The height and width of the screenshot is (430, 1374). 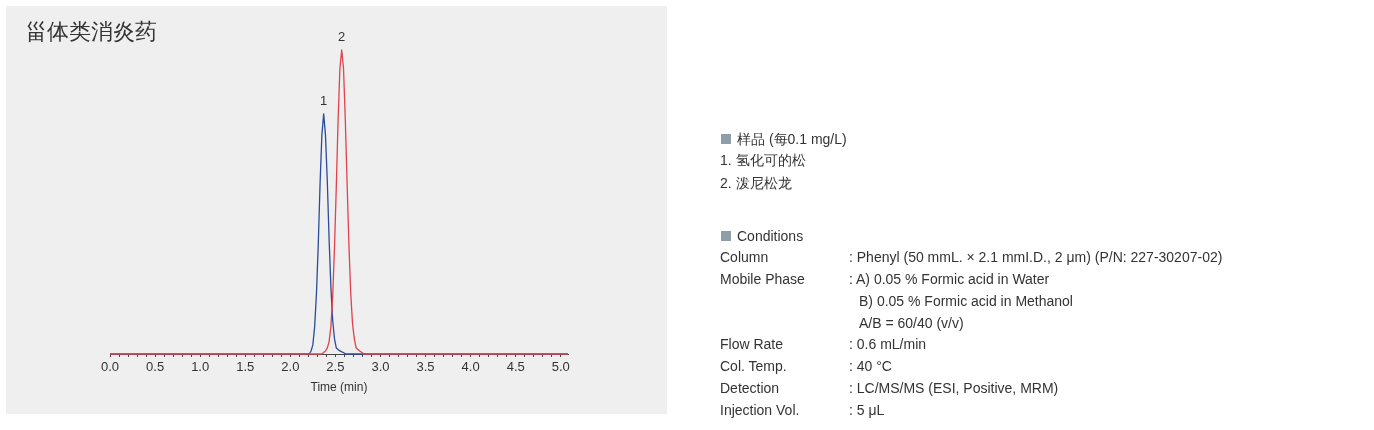 What do you see at coordinates (1036, 257) in the screenshot?
I see `text: : Phenyl (50 mmL. × 2.1 mmI.D., 2 μm) (P/N: 227-30207-02)` at bounding box center [1036, 257].